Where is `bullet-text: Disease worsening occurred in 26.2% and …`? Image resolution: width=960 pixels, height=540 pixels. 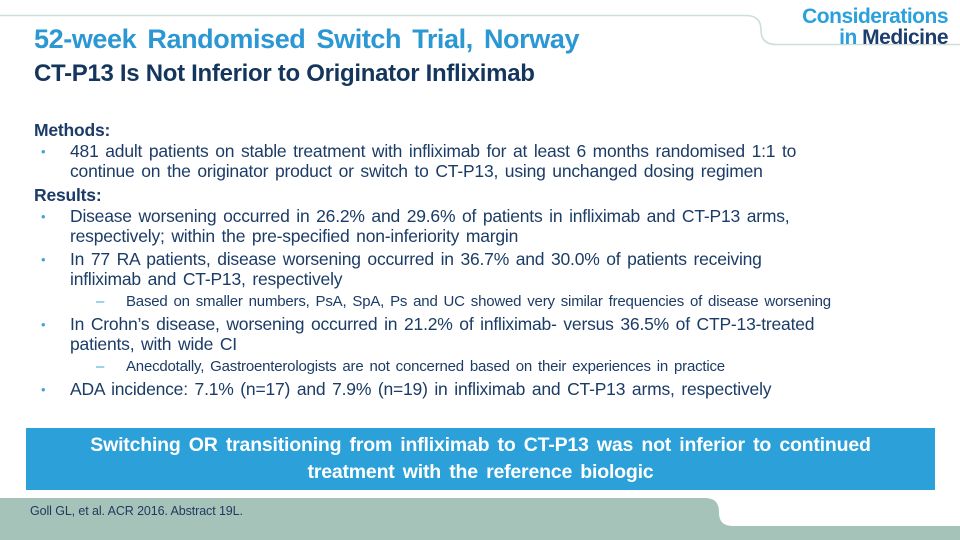 bullet-text: Disease worsening occurred in 26.2% and … is located at coordinates (430, 226).